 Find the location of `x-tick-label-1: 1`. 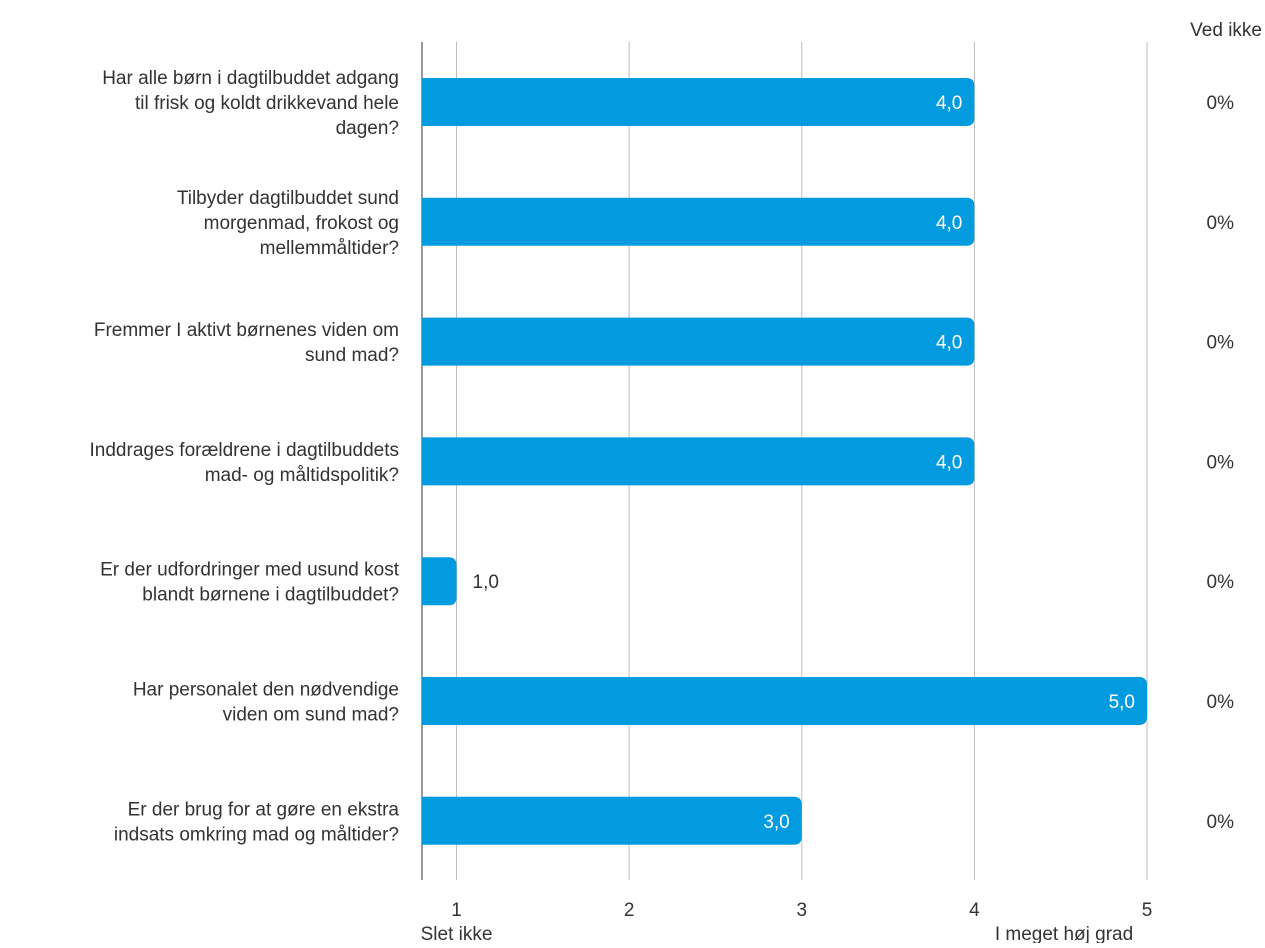

x-tick-label-1: 1 is located at coordinates (456, 910).